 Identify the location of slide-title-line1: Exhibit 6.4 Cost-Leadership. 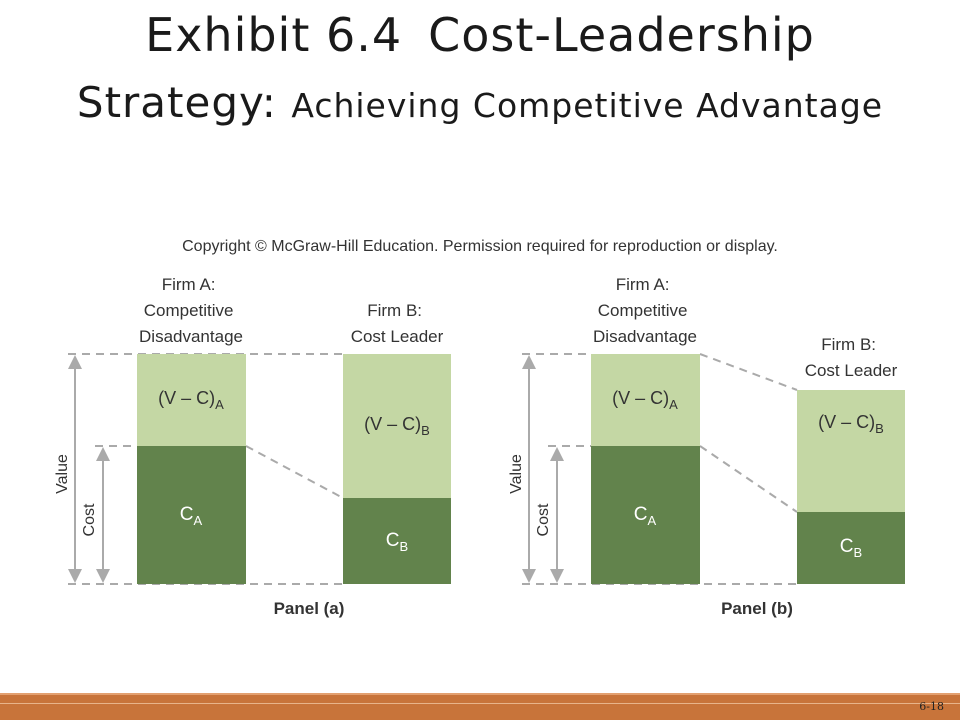
(480, 35).